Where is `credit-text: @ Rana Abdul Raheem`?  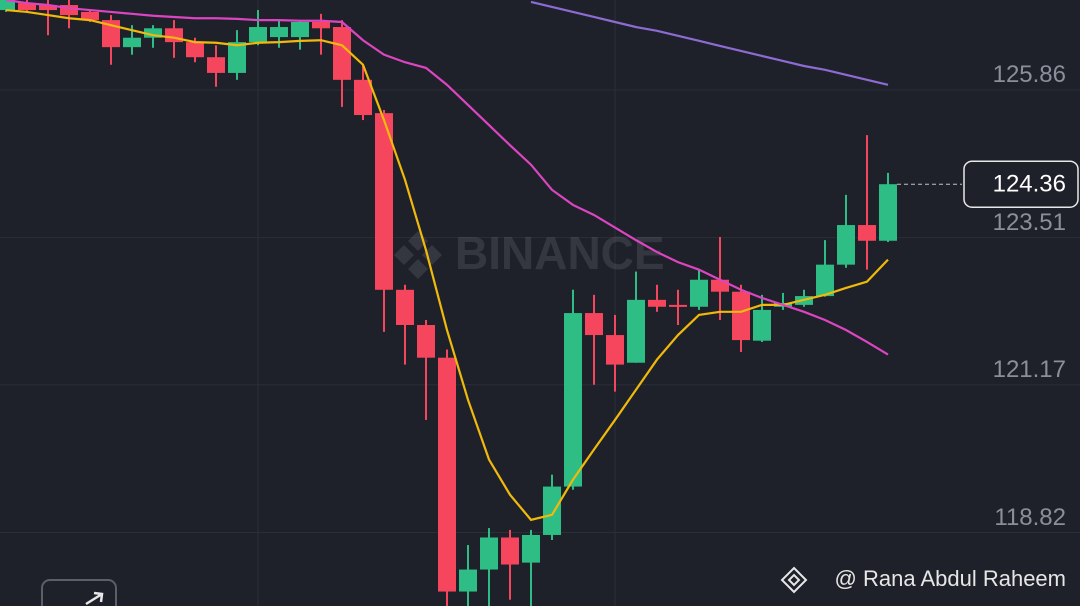
credit-text: @ Rana Abdul Raheem is located at coordinates (950, 578).